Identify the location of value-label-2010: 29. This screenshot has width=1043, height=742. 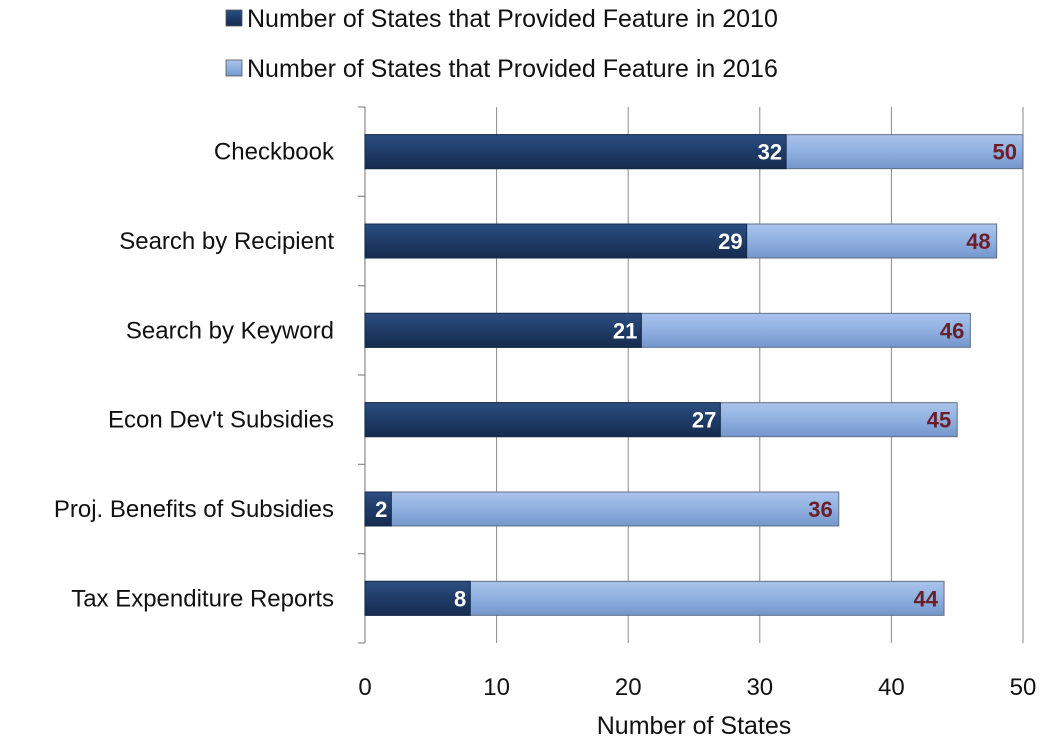
(730, 241).